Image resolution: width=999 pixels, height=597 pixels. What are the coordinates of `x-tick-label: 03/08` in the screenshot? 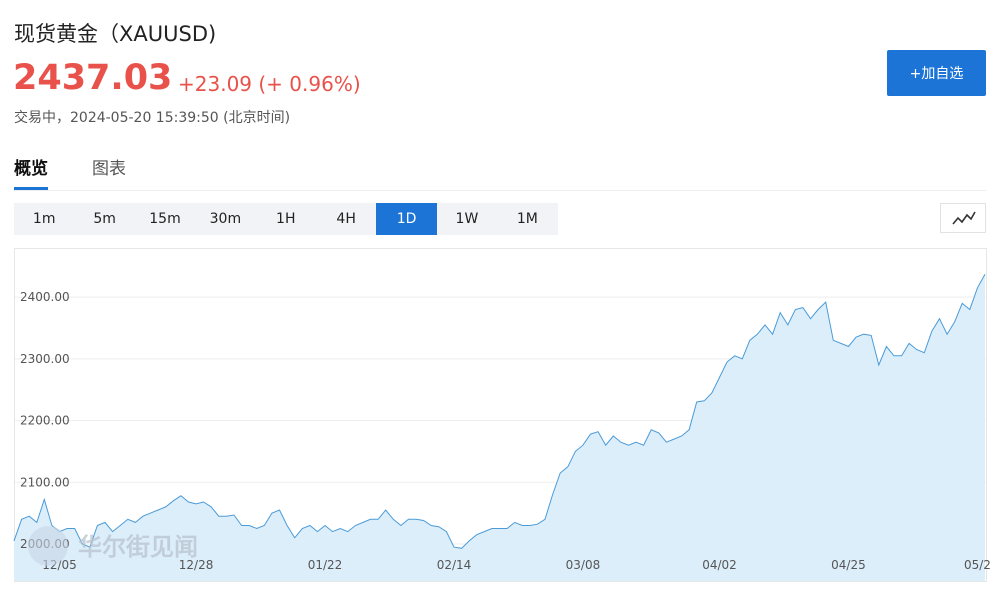 It's located at (583, 565).